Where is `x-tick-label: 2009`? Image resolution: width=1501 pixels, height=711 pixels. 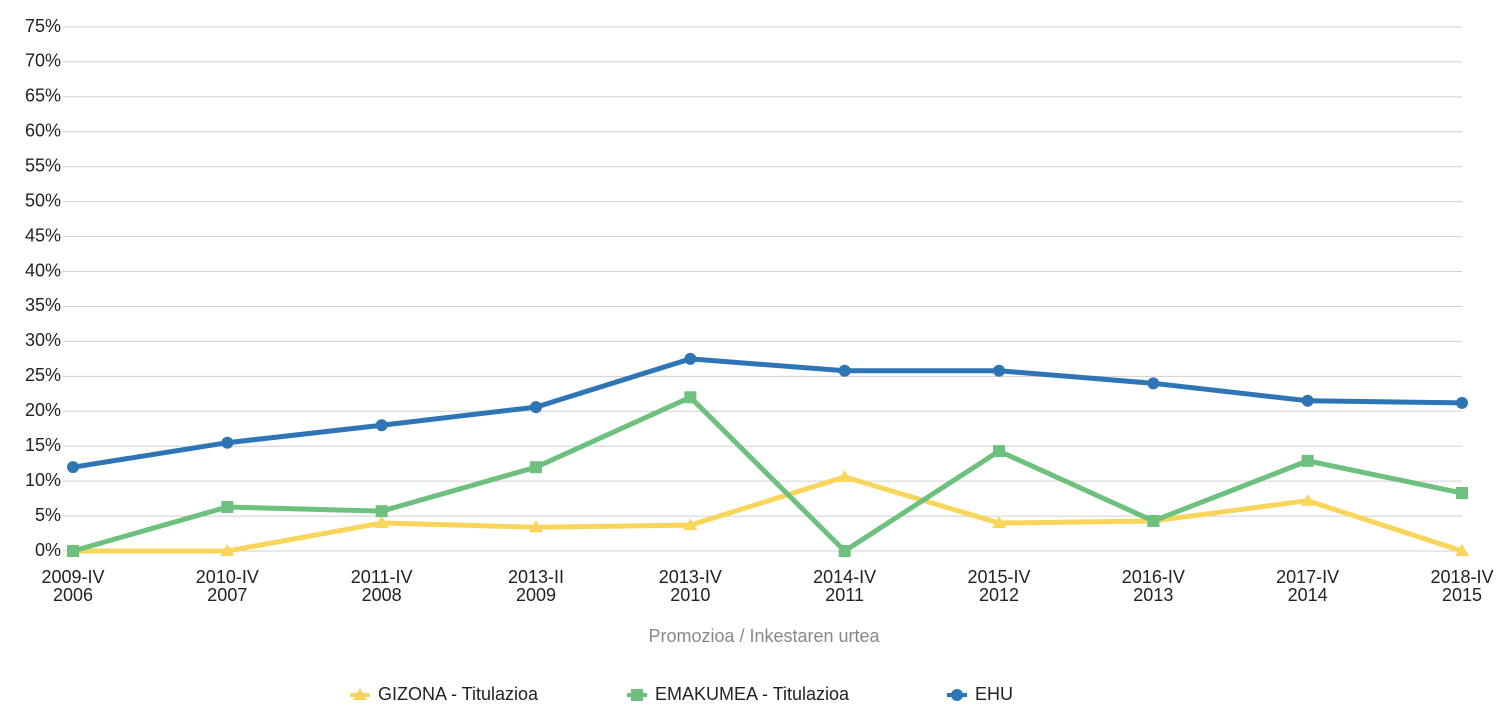
x-tick-label: 2009 is located at coordinates (536, 595).